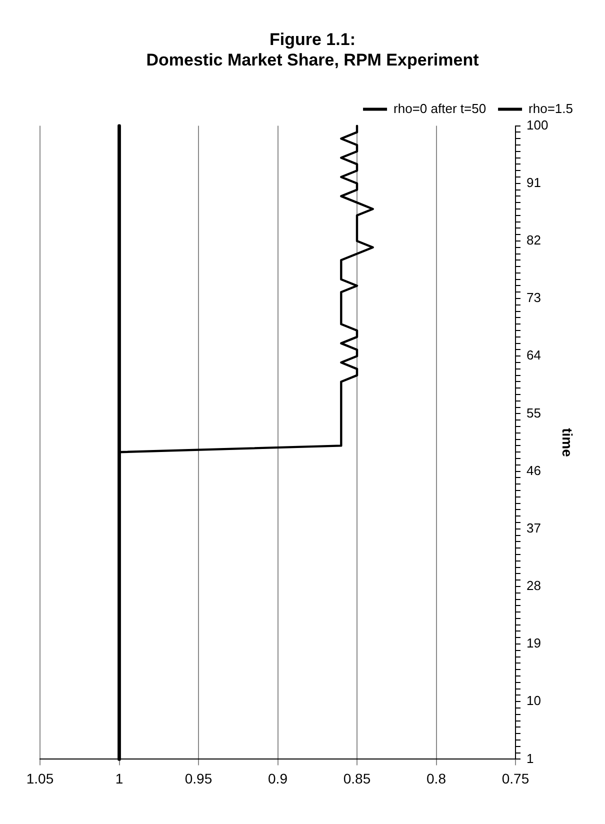  What do you see at coordinates (533, 586) in the screenshot?
I see `y-tick-label: 28` at bounding box center [533, 586].